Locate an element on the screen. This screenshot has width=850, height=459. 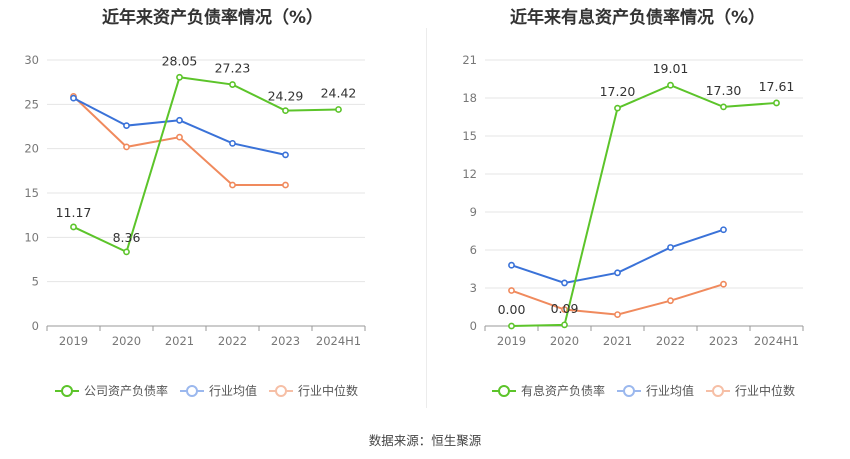
data-label: 24.29 is located at coordinates (286, 96).